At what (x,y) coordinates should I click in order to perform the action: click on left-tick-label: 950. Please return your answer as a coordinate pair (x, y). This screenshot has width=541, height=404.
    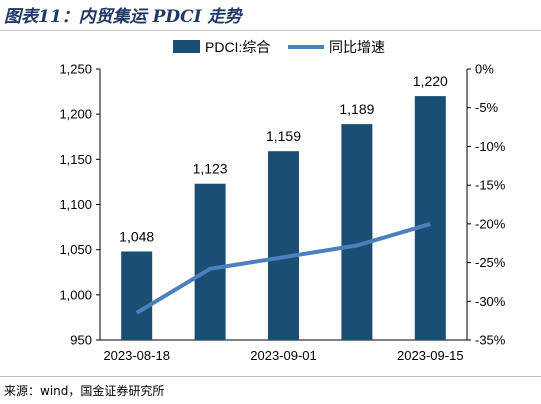
    Looking at the image, I should click on (81, 340).